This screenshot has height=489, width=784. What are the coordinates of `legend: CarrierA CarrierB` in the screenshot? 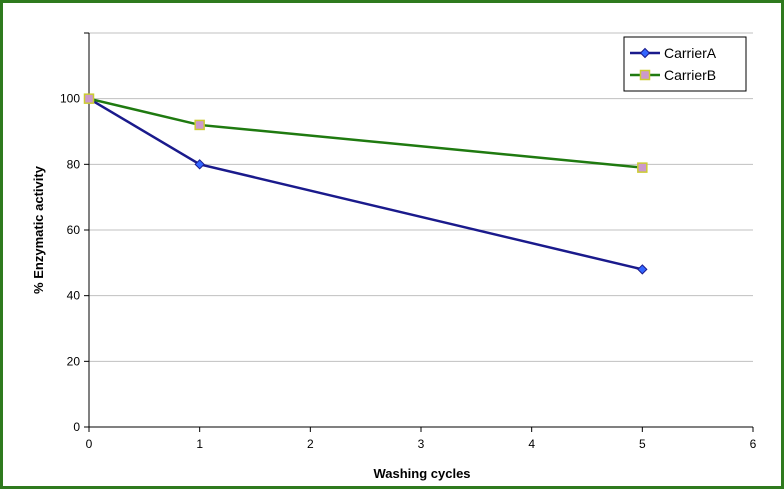 It's located at (685, 64).